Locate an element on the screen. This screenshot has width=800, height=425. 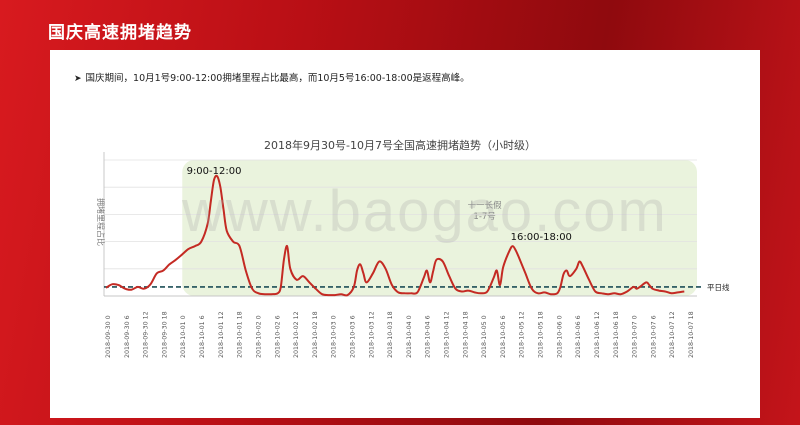
x-tick-label: 2018-10-01 18 is located at coordinates (240, 334).